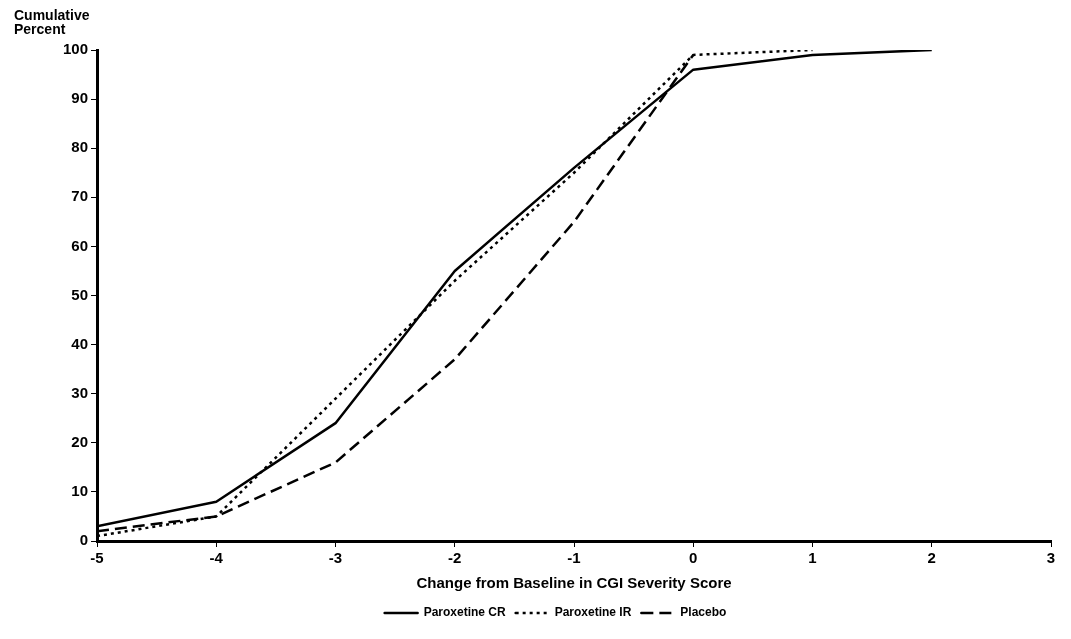  Describe the element at coordinates (80, 491) in the screenshot. I see `y-tick-label: 10` at that location.